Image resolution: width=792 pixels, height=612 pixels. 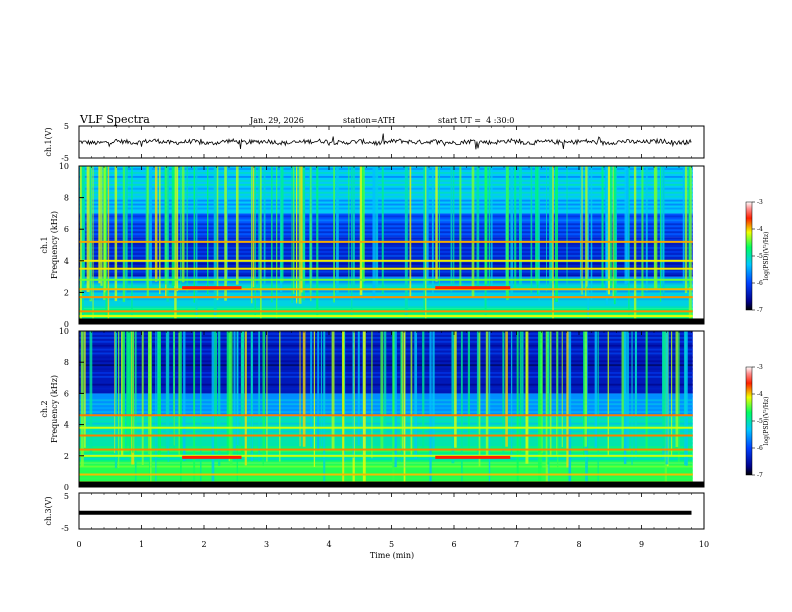 I want to click on ch3-timeseries-panel: ch.3(V) 5 -5, so click(x=374, y=512).